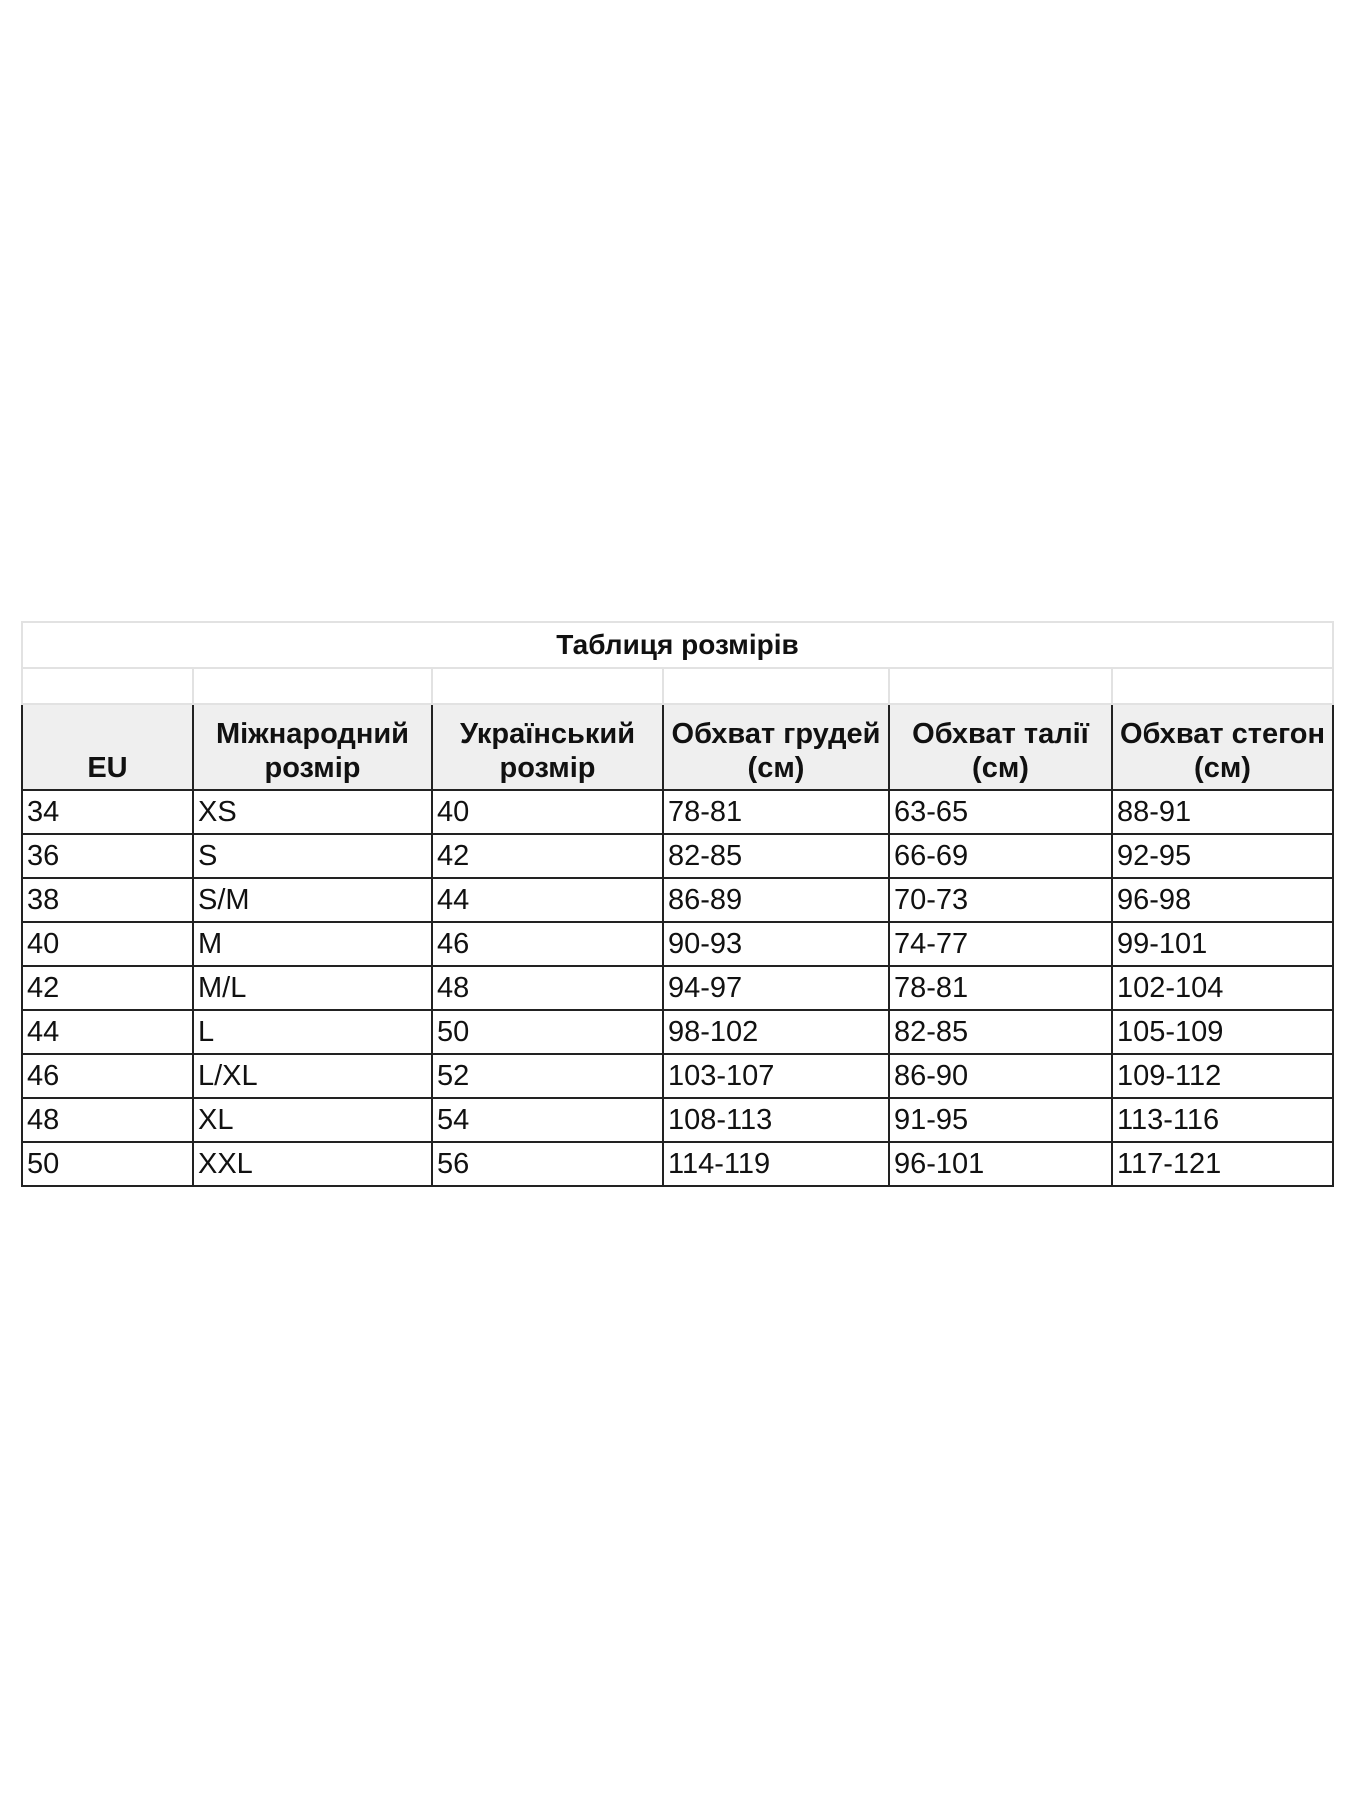  What do you see at coordinates (1222, 988) in the screenshot?
I see `table-cell: 102-104` at bounding box center [1222, 988].